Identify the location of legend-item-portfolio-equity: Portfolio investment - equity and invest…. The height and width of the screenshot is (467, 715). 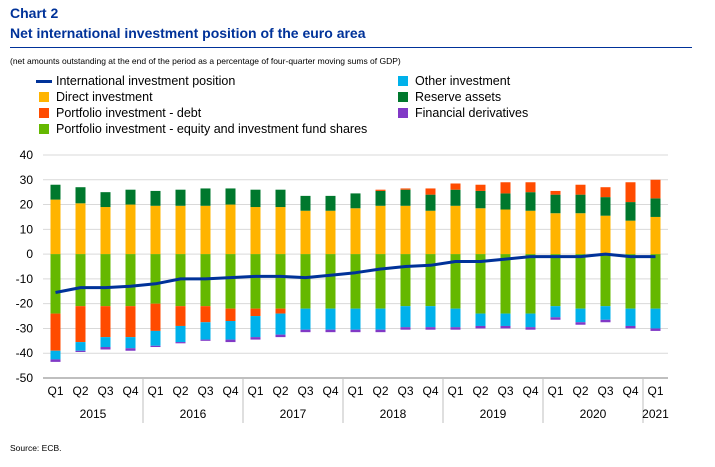
(203, 129).